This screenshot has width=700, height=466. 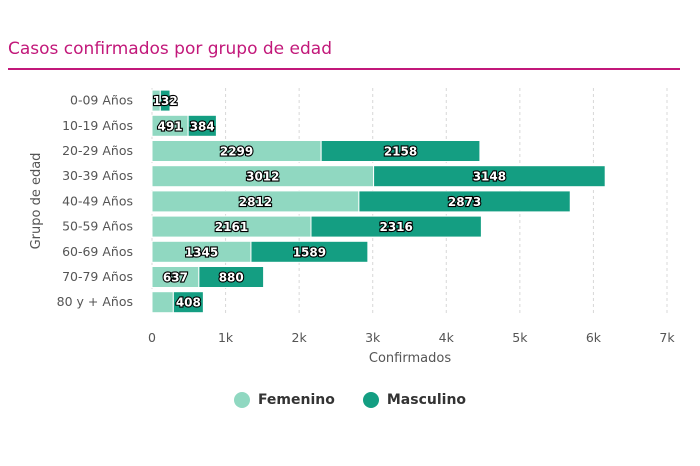 What do you see at coordinates (241, 400) in the screenshot?
I see `legend-swatch-femenino` at bounding box center [241, 400].